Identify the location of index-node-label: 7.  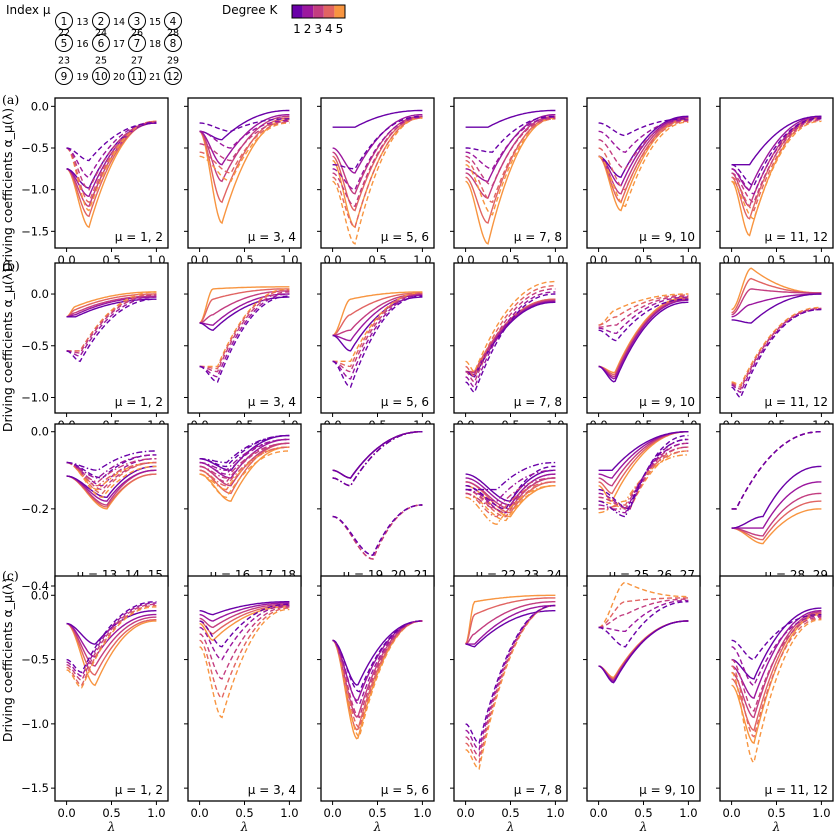
(137, 44).